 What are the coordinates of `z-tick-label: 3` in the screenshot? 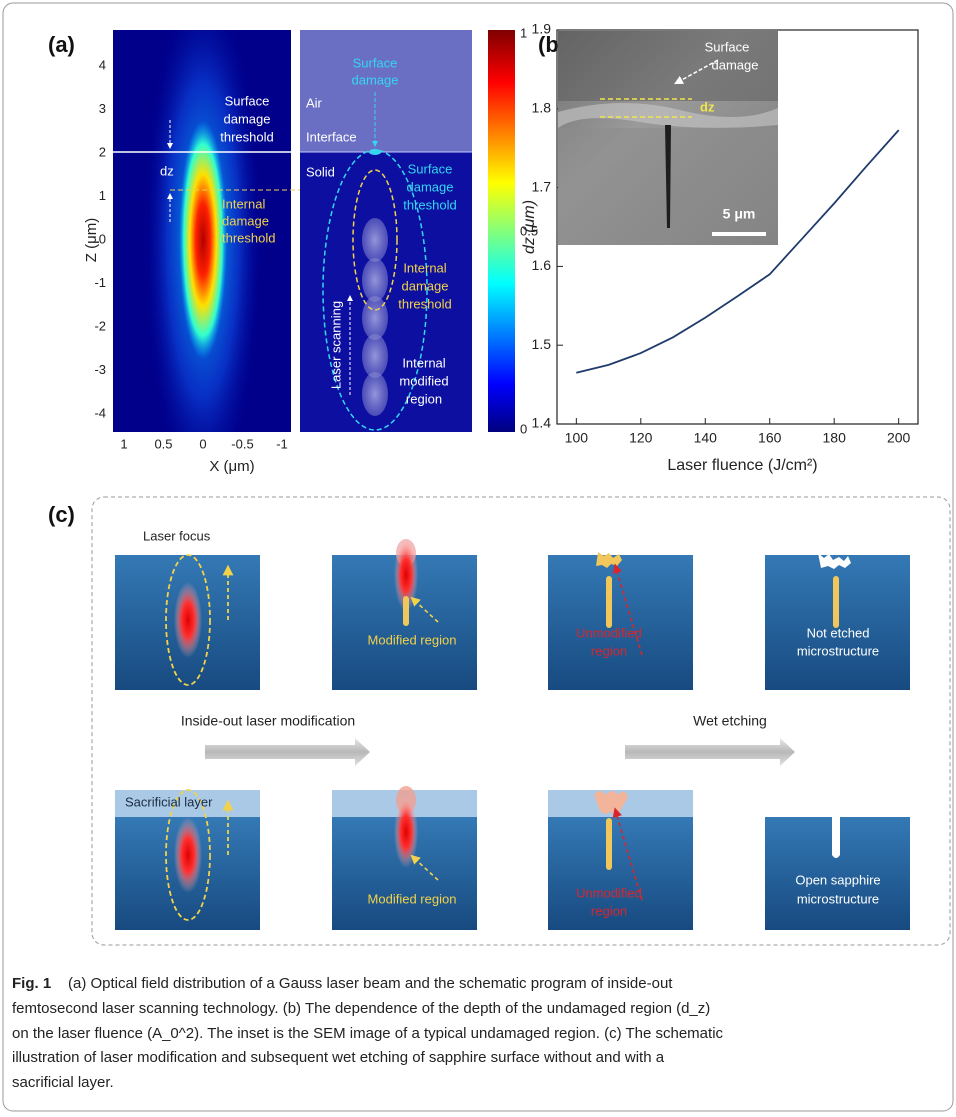 It's located at (102, 108).